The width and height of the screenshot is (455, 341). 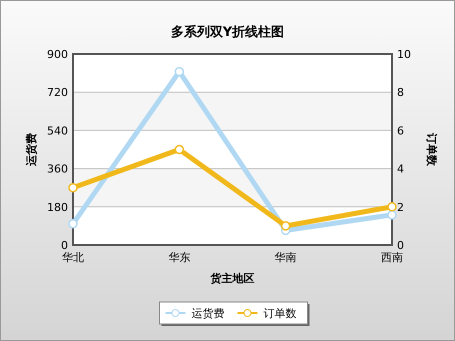 I want to click on y-tick-label: 900, so click(x=57, y=54).